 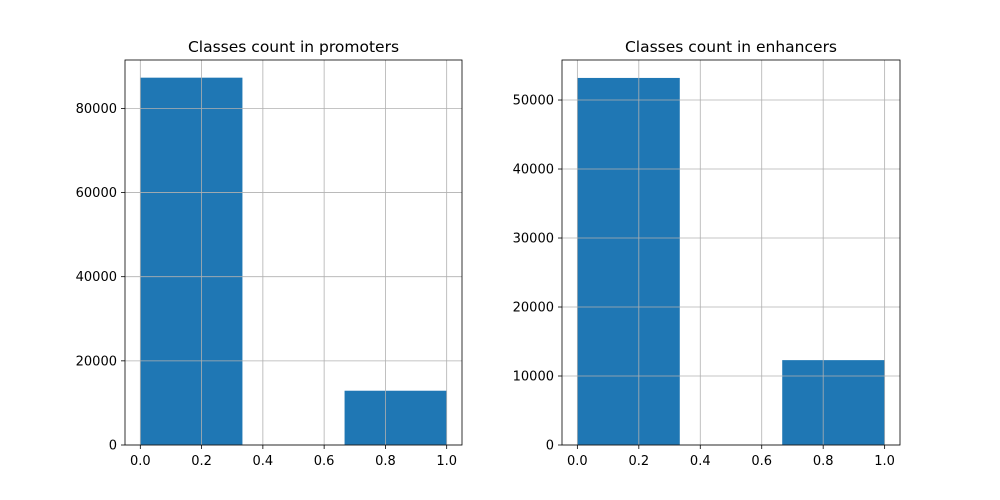 What do you see at coordinates (533, 101) in the screenshot?
I see `y-tick-label: 50000` at bounding box center [533, 101].